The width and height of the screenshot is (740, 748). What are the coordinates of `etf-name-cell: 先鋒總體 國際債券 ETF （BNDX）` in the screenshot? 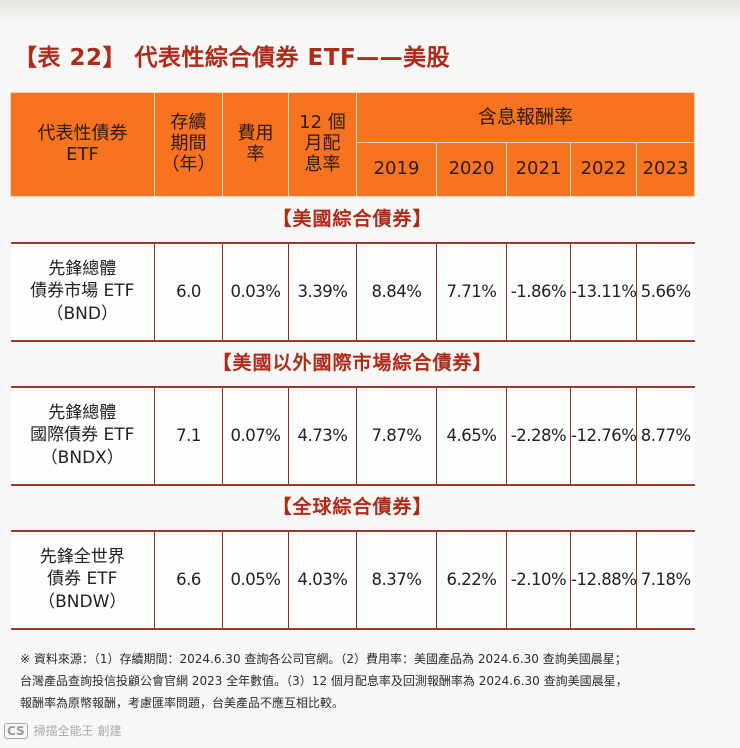 It's located at (82, 435).